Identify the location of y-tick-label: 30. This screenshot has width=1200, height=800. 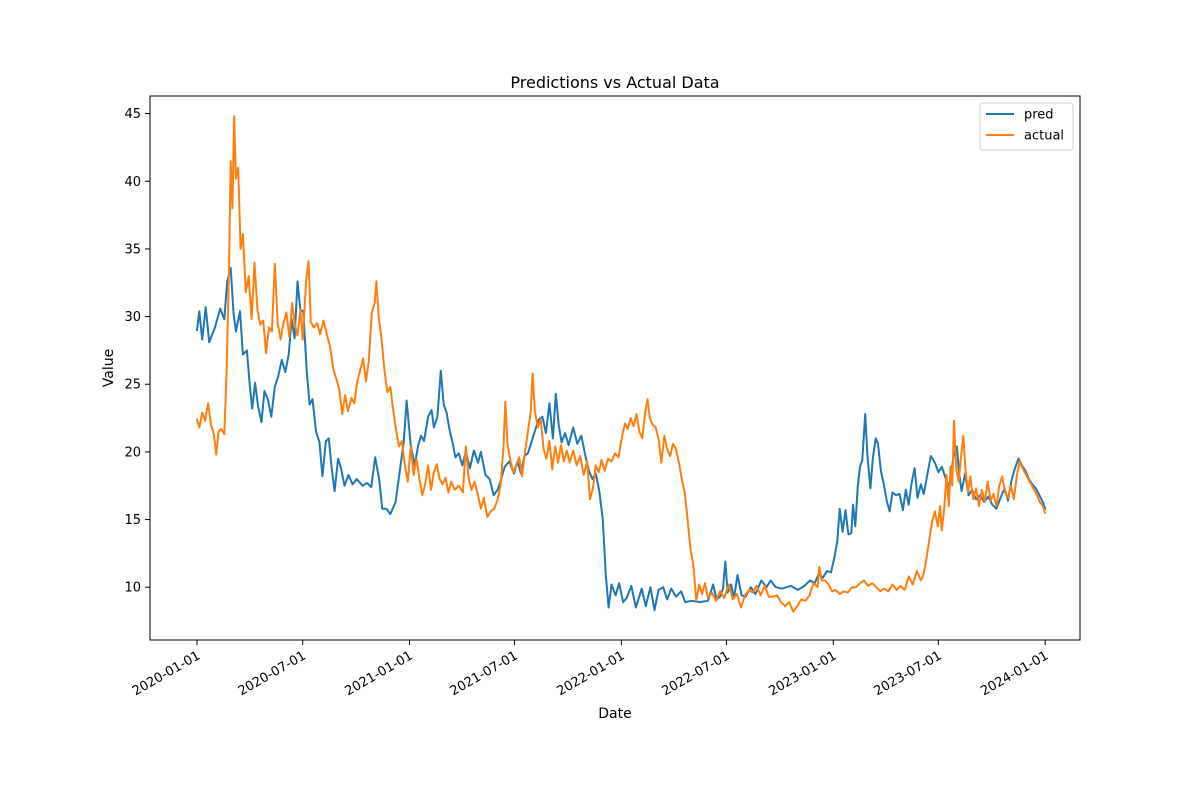
(132, 317).